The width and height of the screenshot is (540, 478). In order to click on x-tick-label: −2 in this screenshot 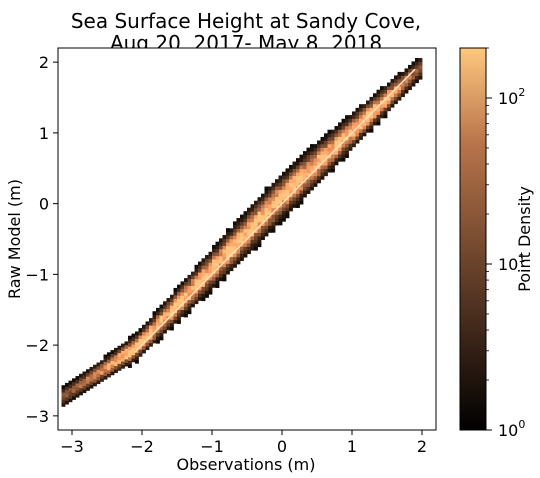, I will do `click(142, 446)`.